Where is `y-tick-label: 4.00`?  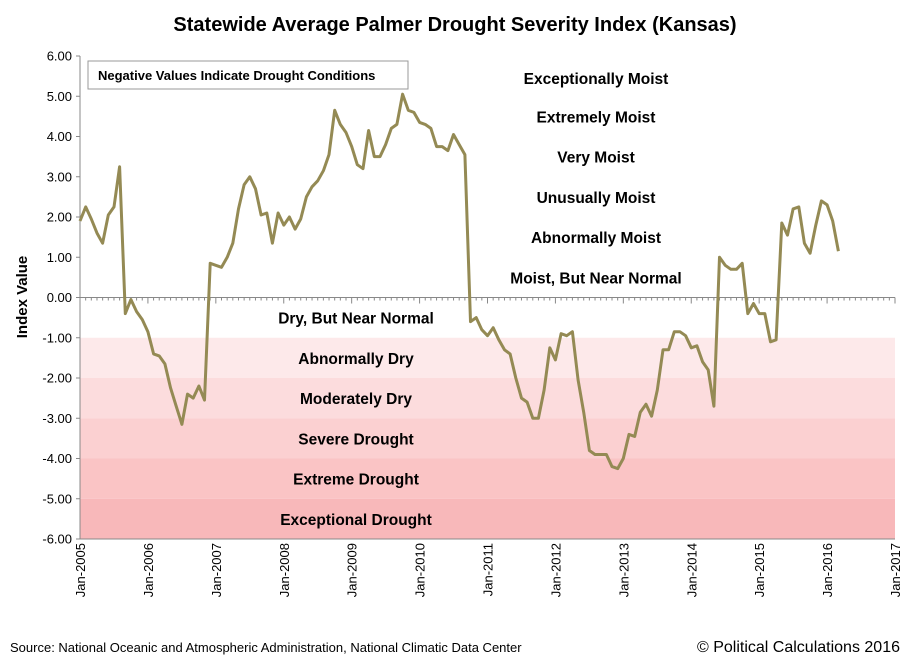 y-tick-label: 4.00 is located at coordinates (59, 136).